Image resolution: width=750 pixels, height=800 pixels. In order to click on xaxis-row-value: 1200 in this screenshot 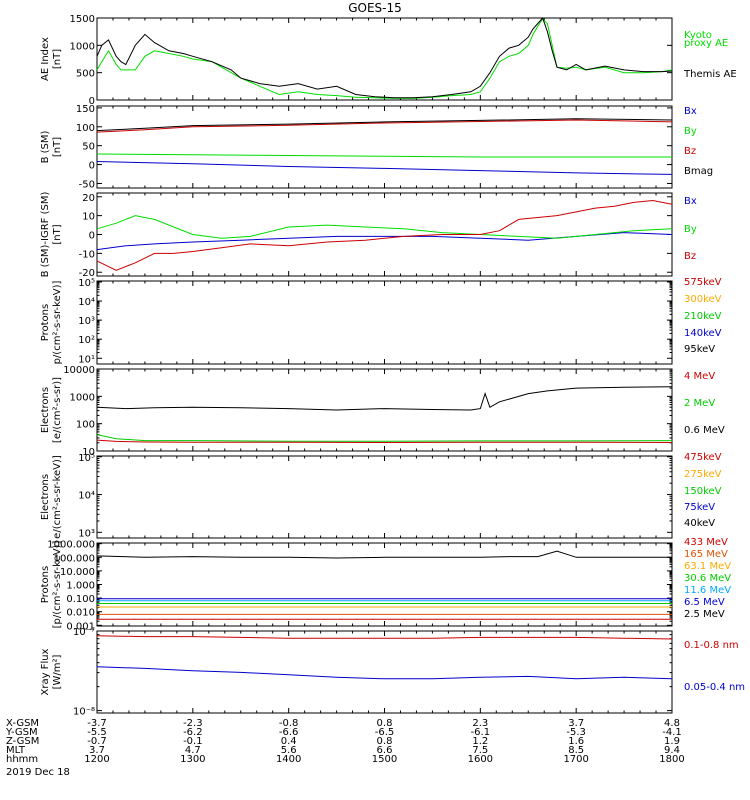, I will do `click(96, 759)`.